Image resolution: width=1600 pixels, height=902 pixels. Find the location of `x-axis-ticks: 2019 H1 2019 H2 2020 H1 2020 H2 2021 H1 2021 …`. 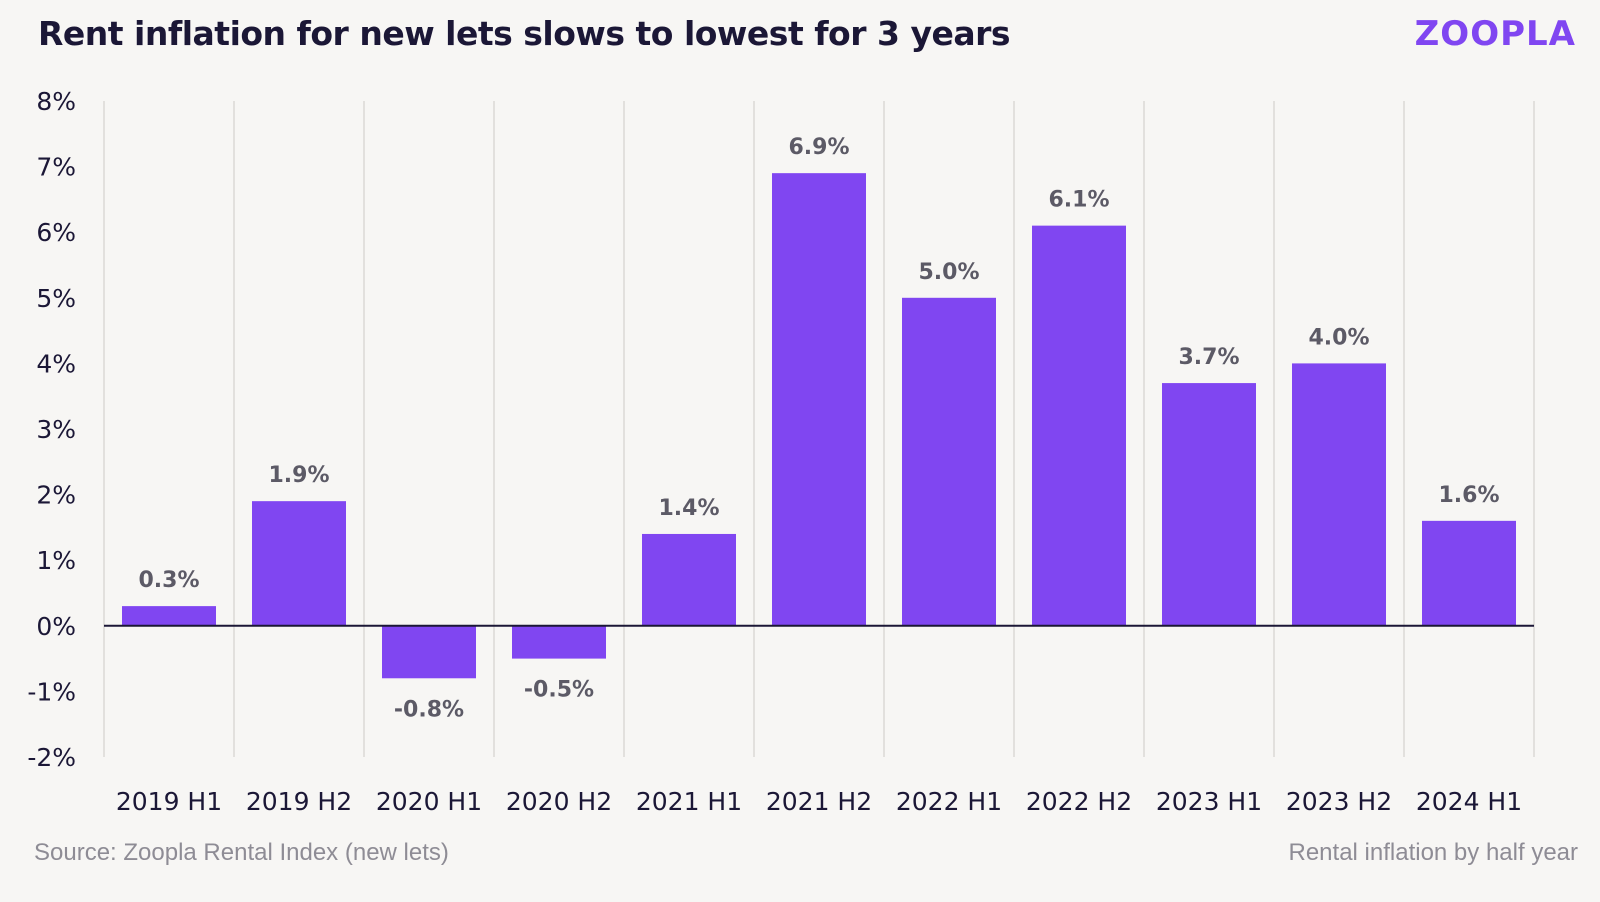

x-axis-ticks: 2019 H1 2019 H2 2020 H1 2020 H2 2021 H1 2021 … is located at coordinates (819, 801).